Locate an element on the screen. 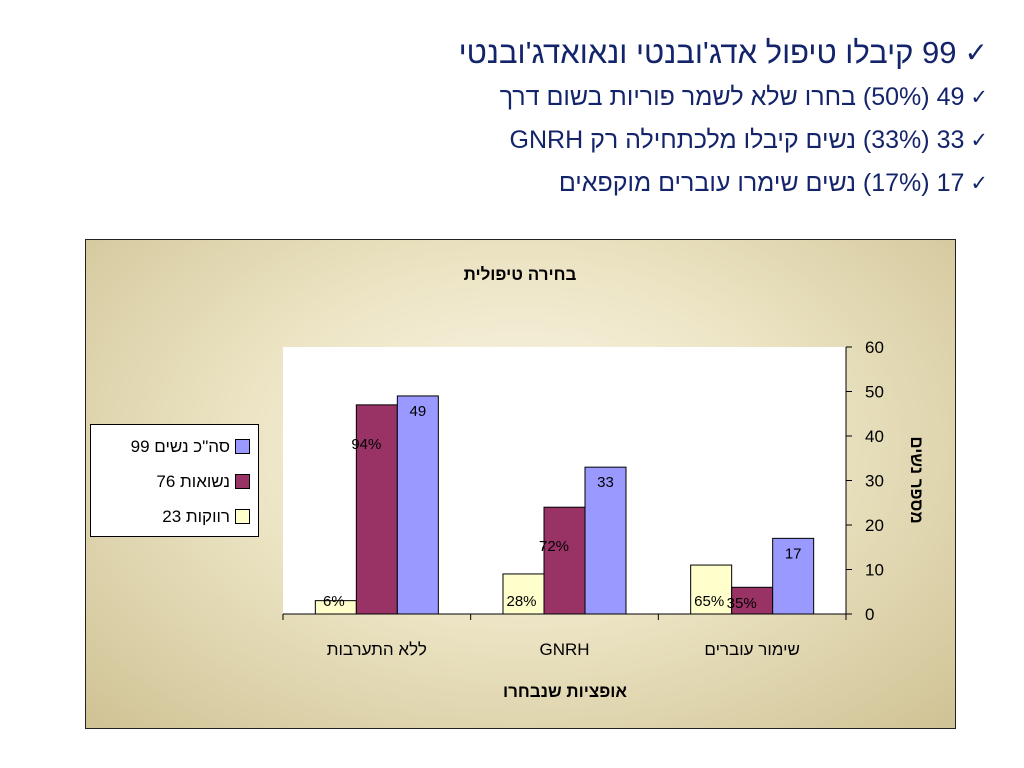  legend-item-total: סה"כ נשים 99 is located at coordinates (174, 446).